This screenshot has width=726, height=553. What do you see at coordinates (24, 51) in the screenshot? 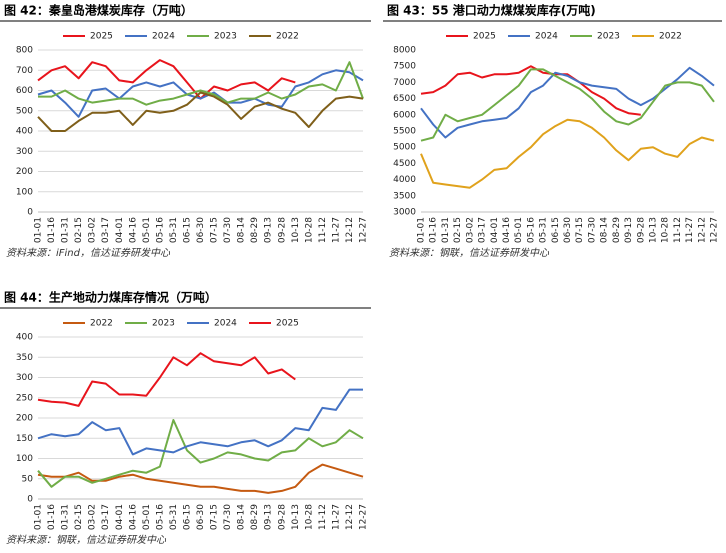
I see `y-tick-label: 800` at bounding box center [24, 51].